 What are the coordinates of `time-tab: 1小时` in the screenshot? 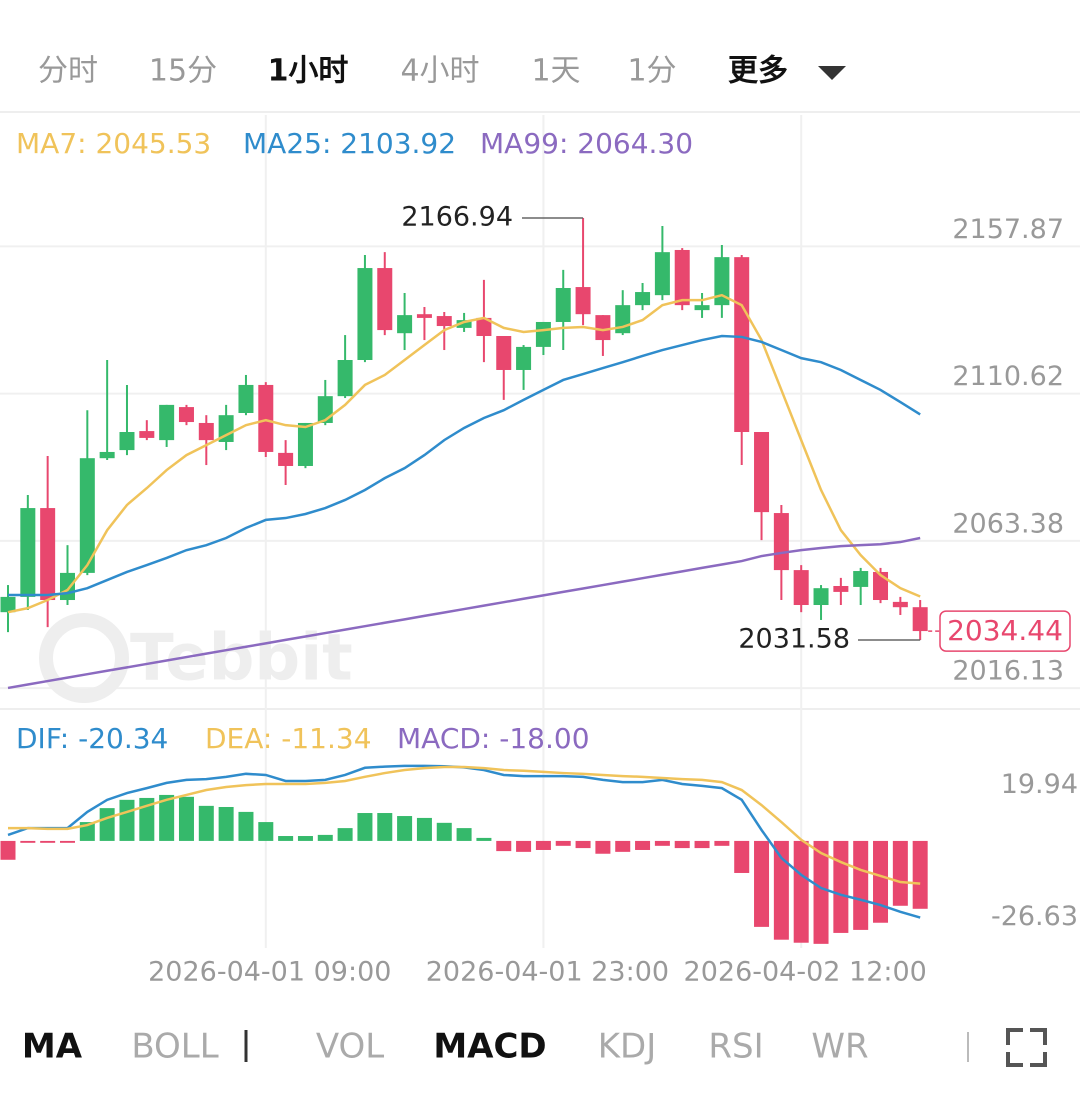 It's located at (308, 71).